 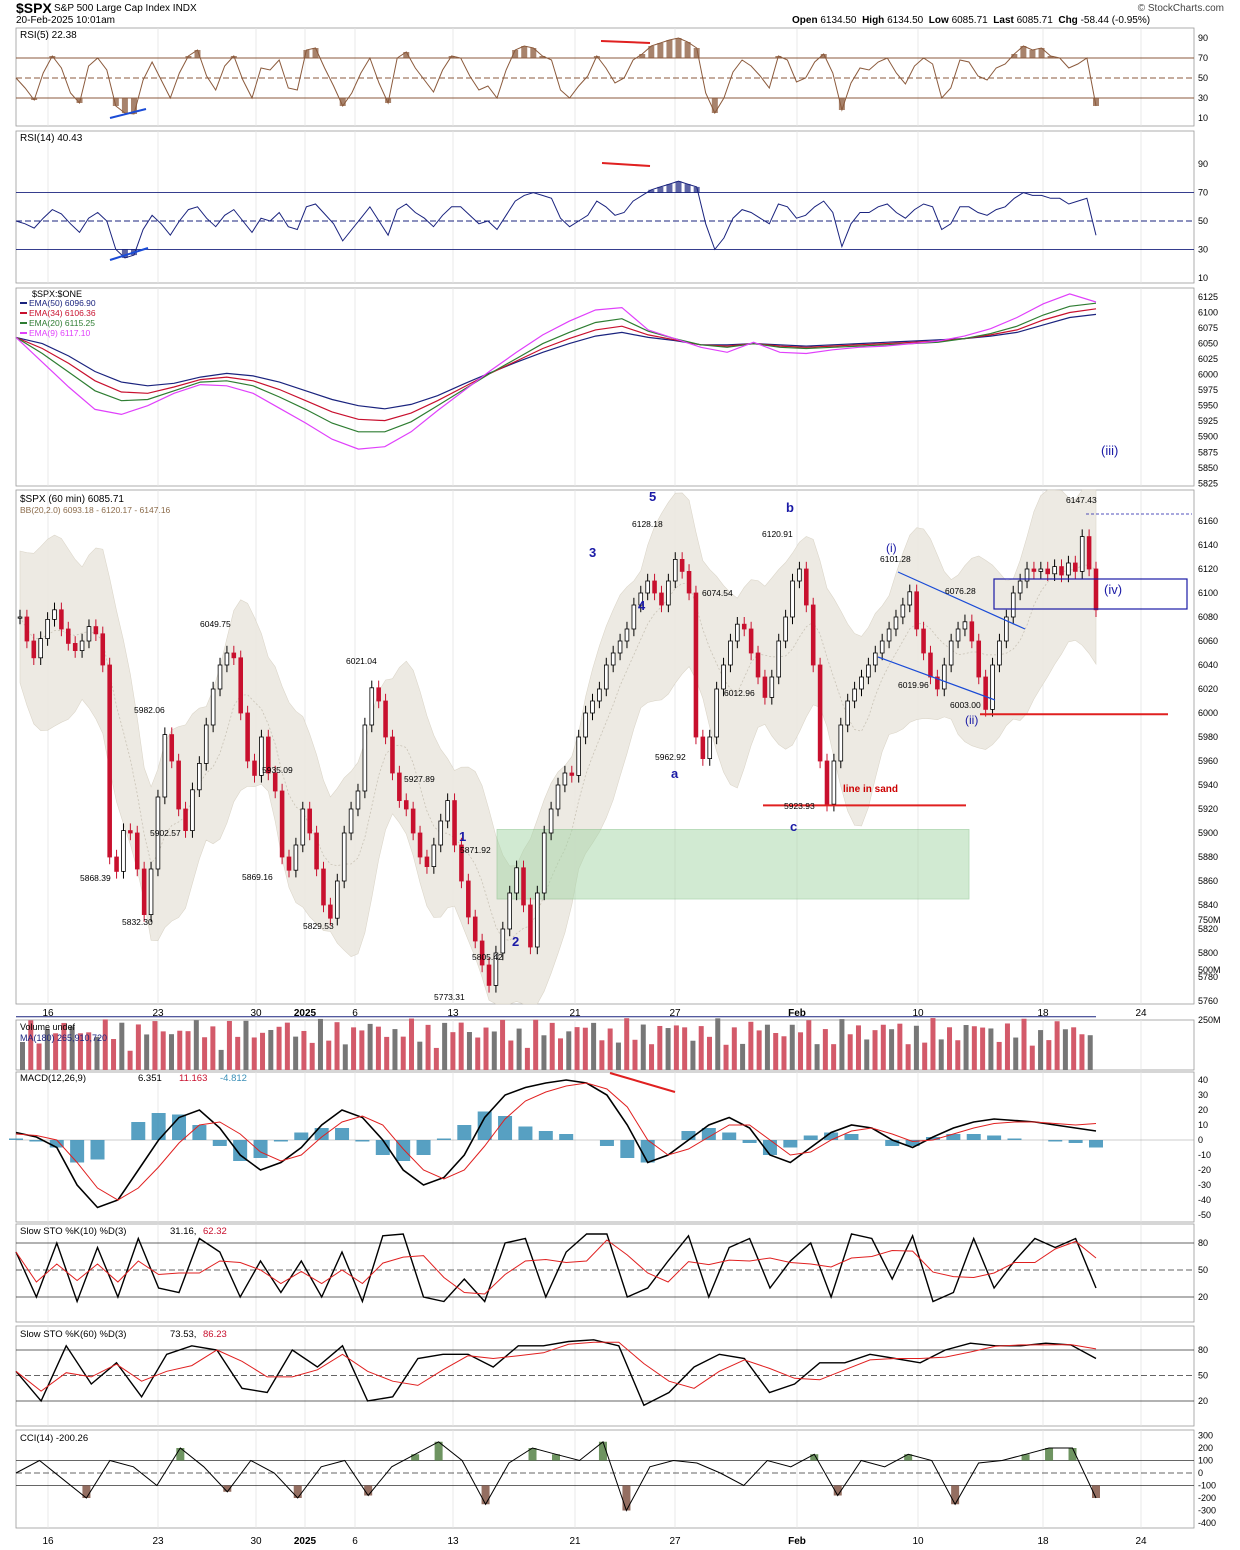 I want to click on wave-label-1: 2, so click(x=515, y=941).